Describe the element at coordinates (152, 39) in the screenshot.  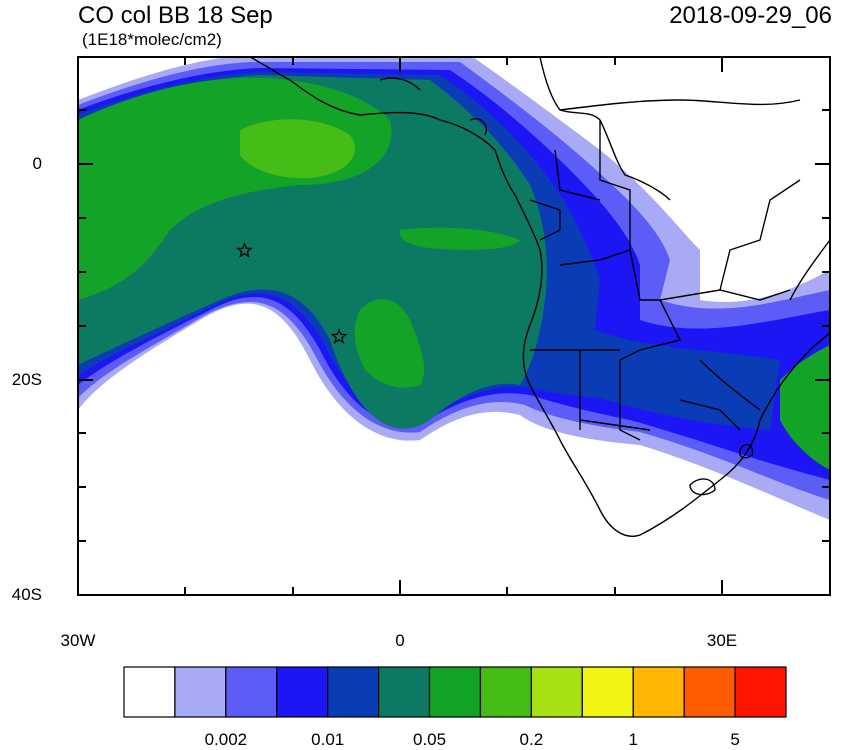
I see `units-label: (1E18*molec/cm2)` at that location.